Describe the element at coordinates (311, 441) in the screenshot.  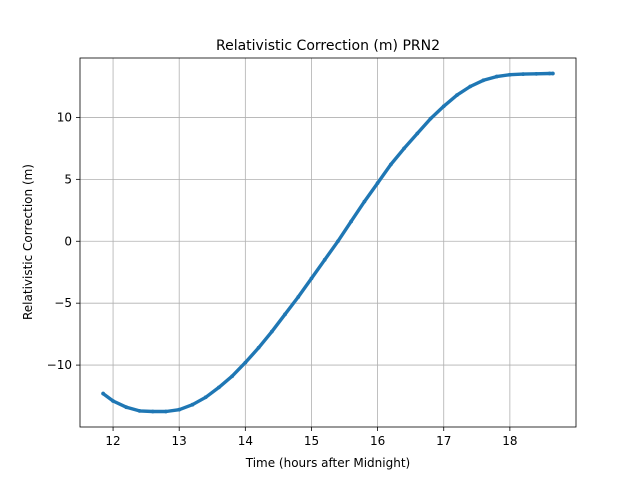
I see `x-tick-label: 15` at that location.